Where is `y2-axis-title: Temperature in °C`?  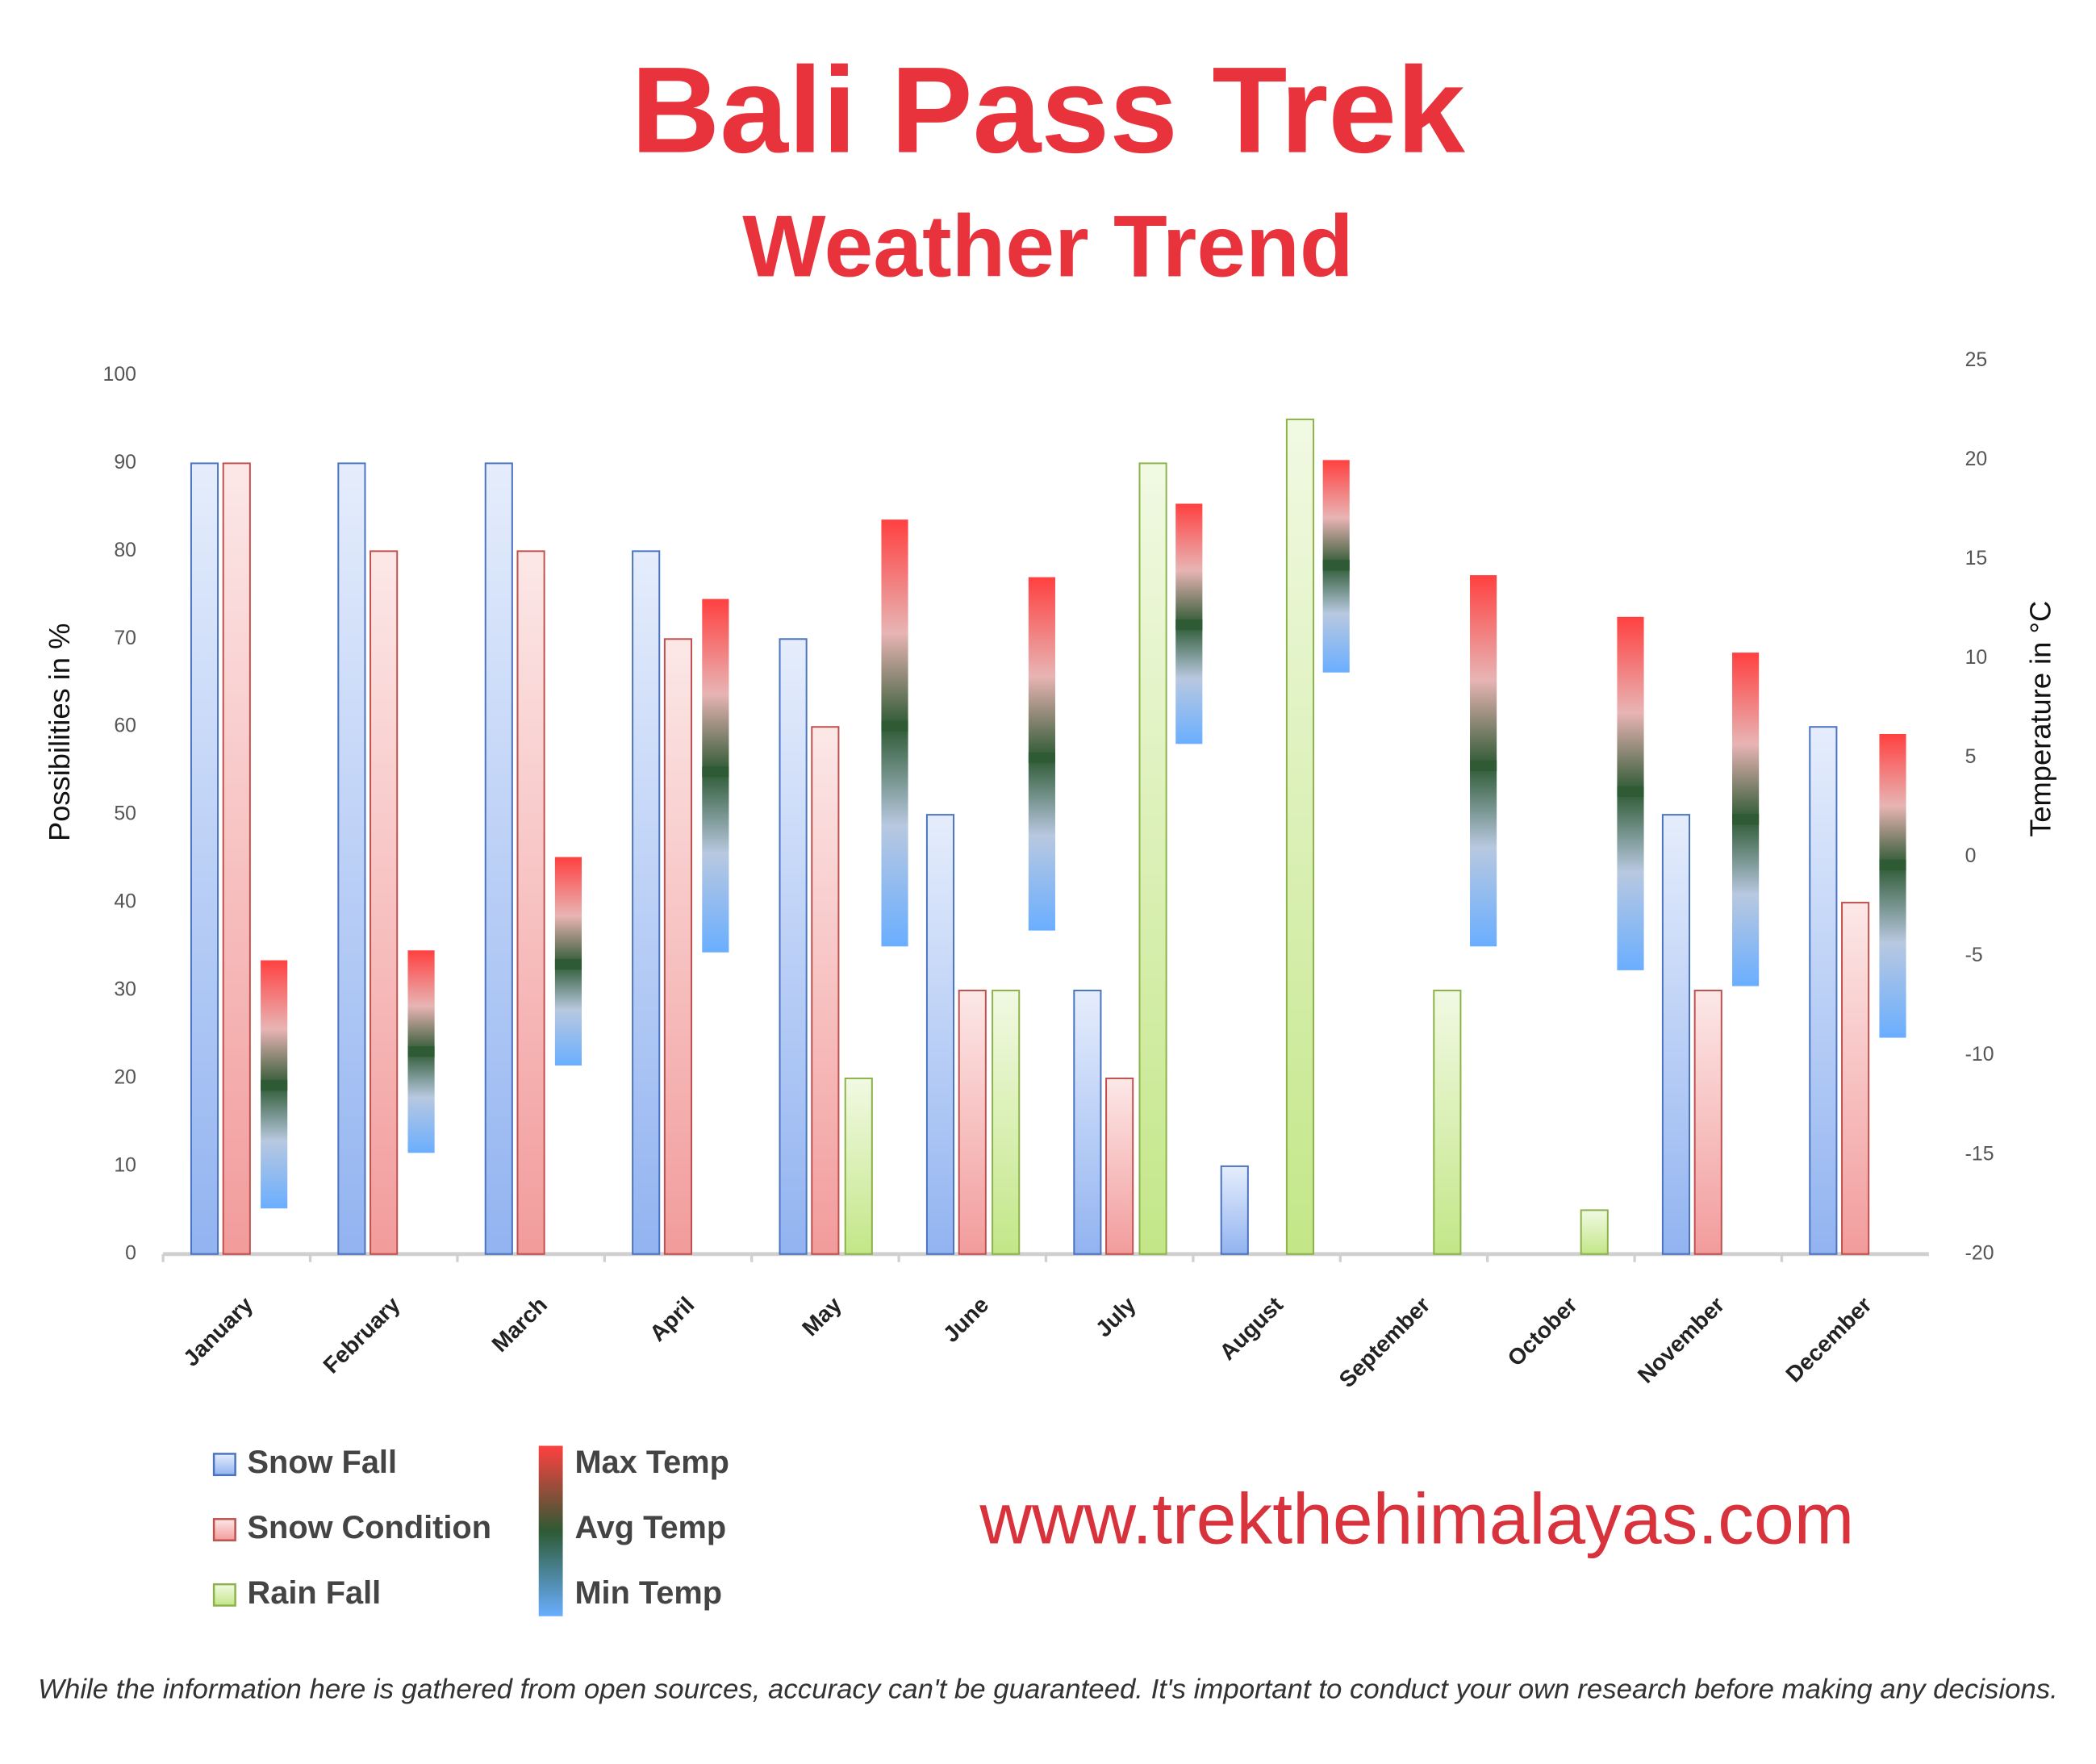 y2-axis-title: Temperature in °C is located at coordinates (2039, 719).